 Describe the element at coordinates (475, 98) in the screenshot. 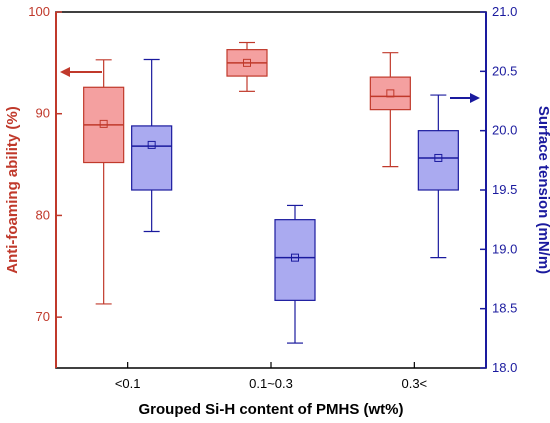

I see `right-axis-arrowhead` at that location.